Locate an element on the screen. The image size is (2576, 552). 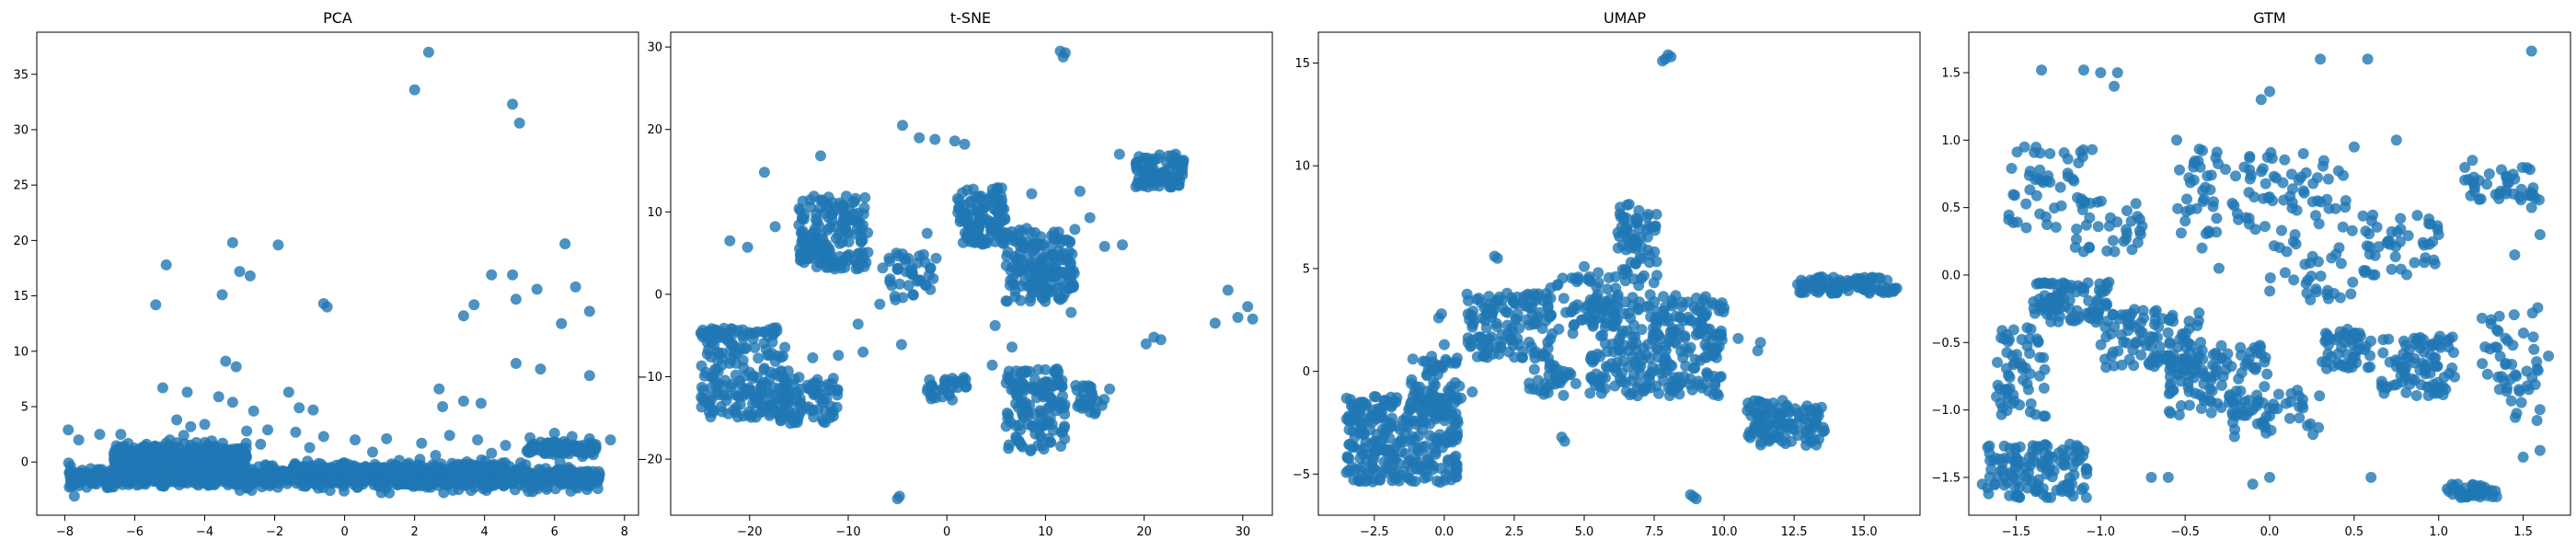
pca-x-tick-label: −6 is located at coordinates (135, 532).